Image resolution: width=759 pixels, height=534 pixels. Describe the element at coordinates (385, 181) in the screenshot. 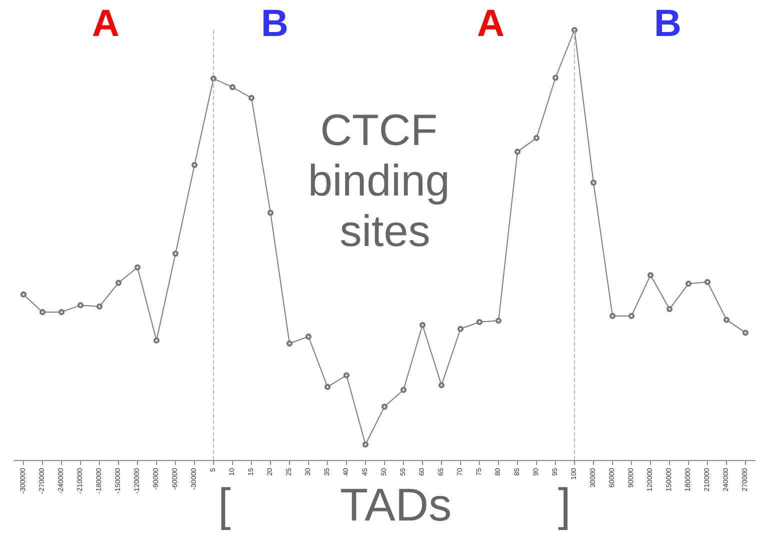

I see `annotation: CTCF binding sites` at that location.